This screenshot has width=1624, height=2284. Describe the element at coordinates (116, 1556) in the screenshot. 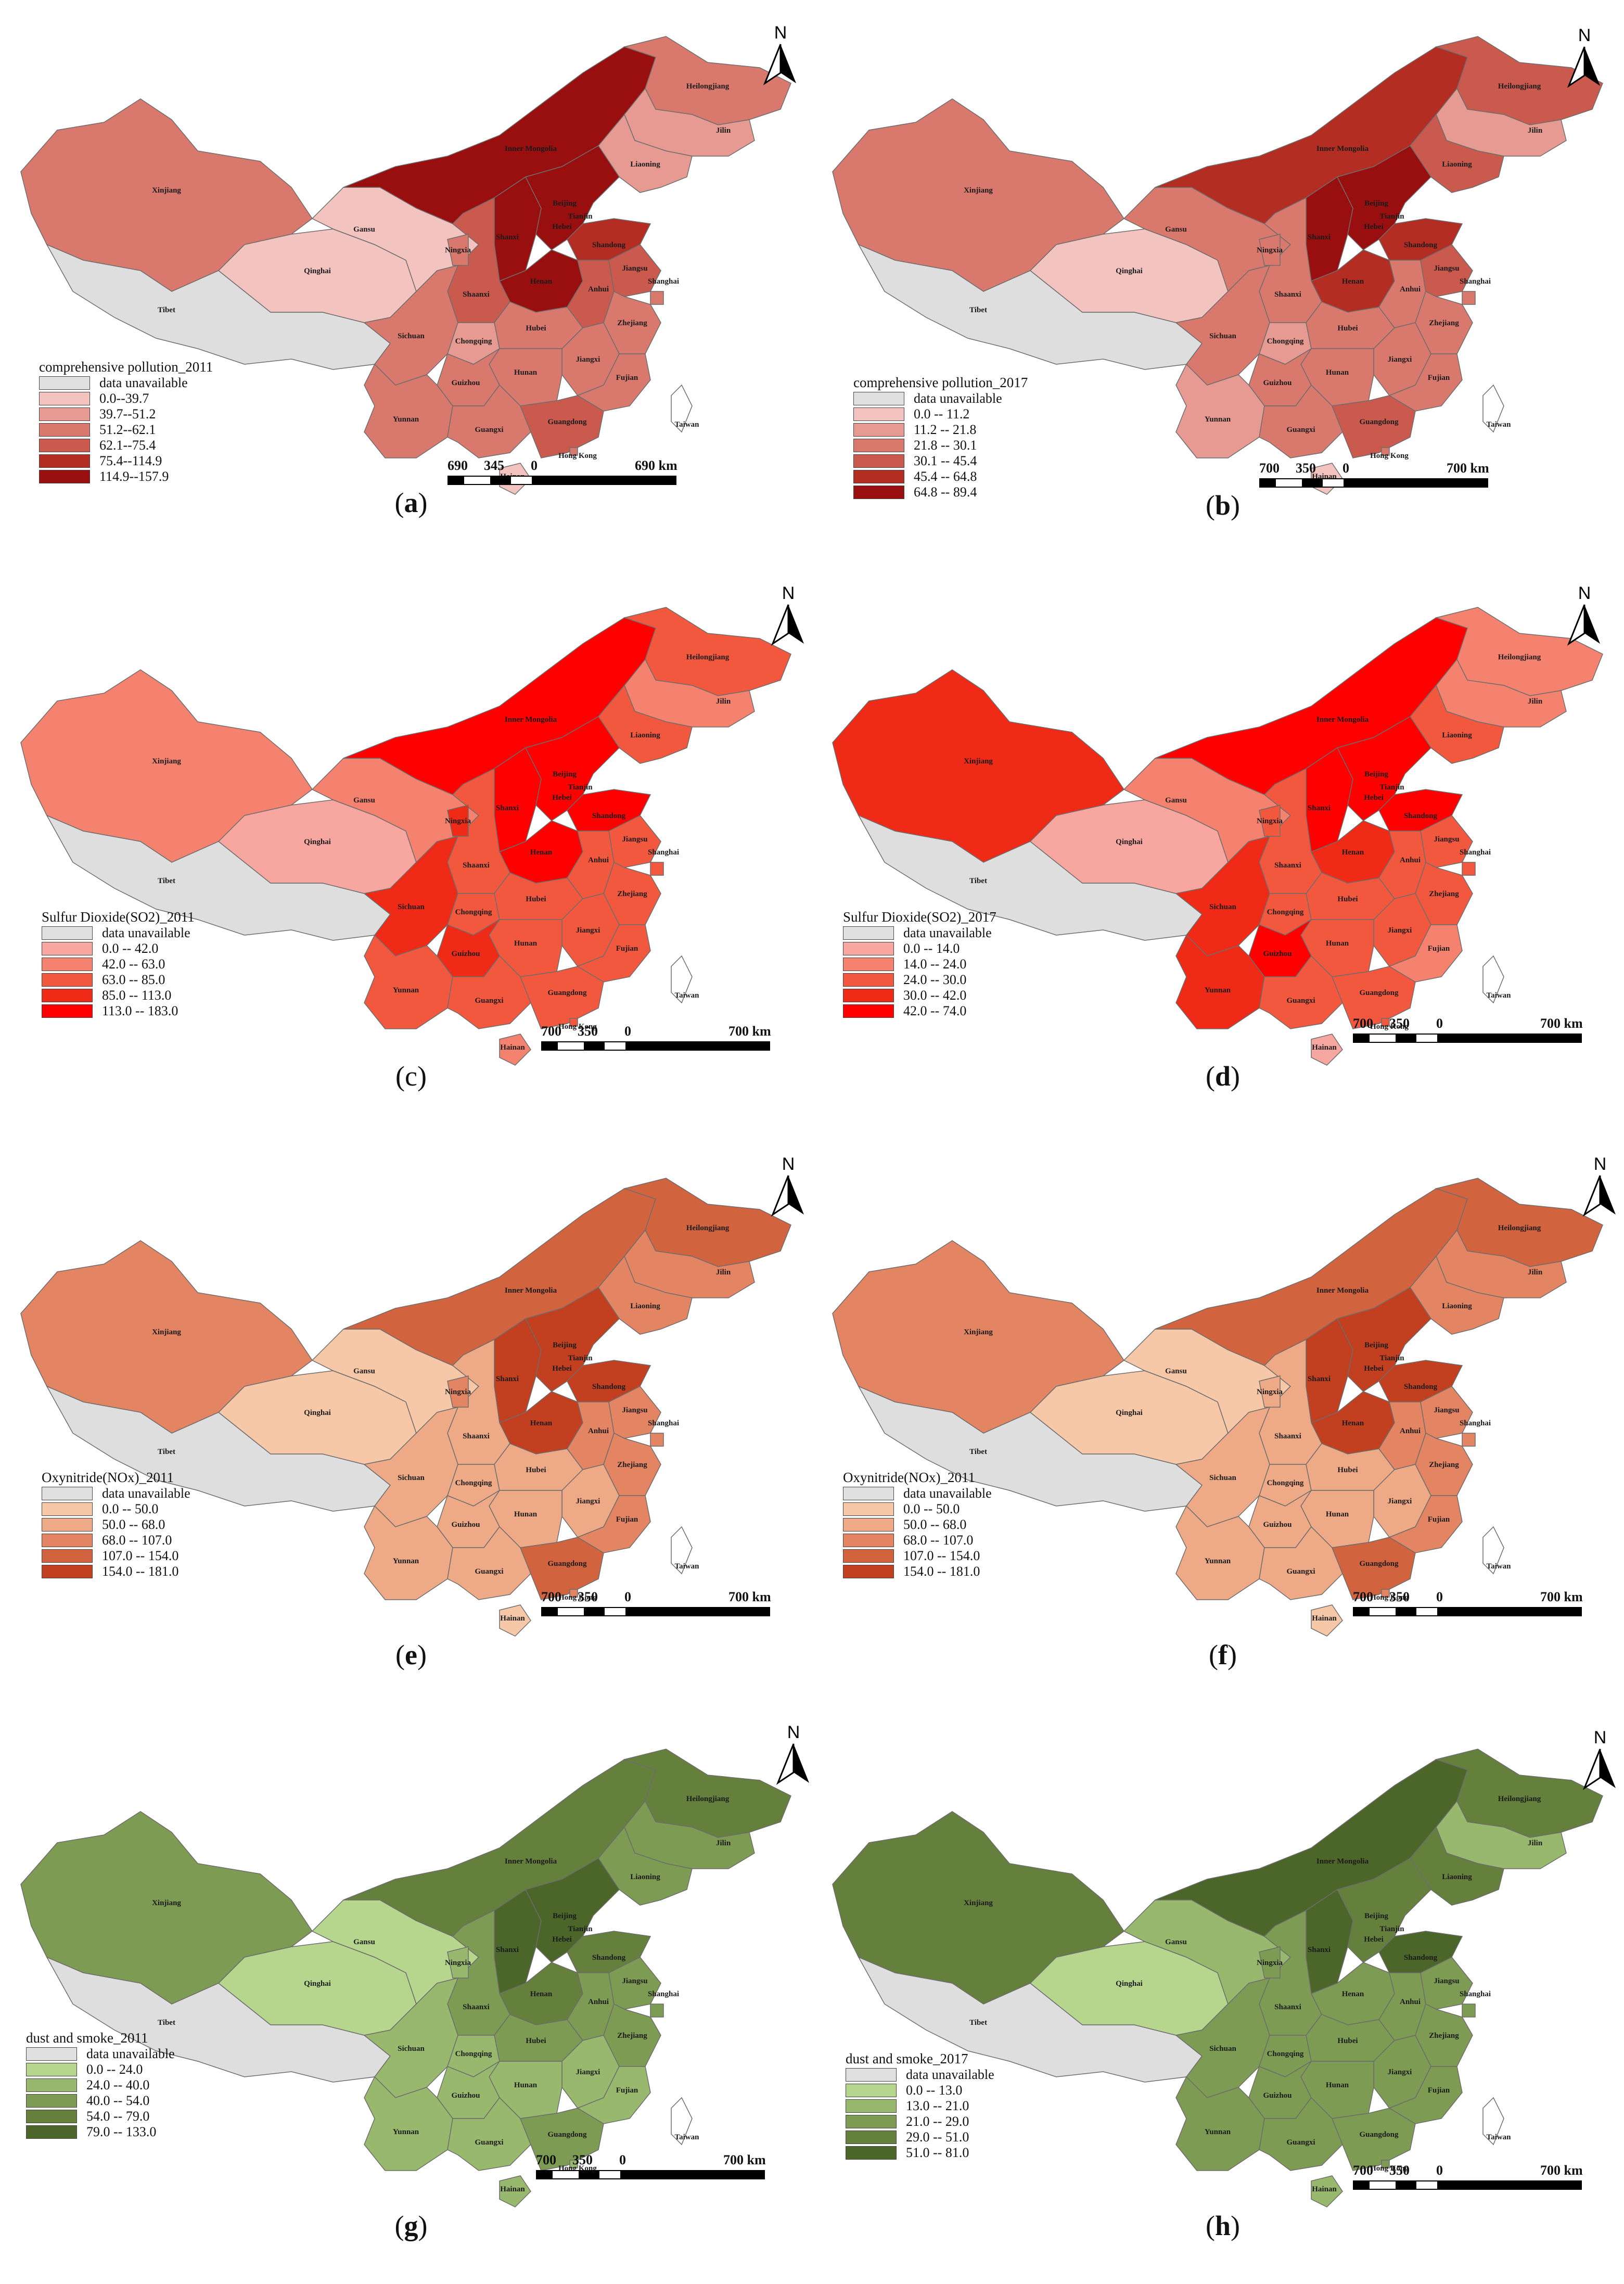

I see `legend-item: 107.0 -- 154.0` at that location.